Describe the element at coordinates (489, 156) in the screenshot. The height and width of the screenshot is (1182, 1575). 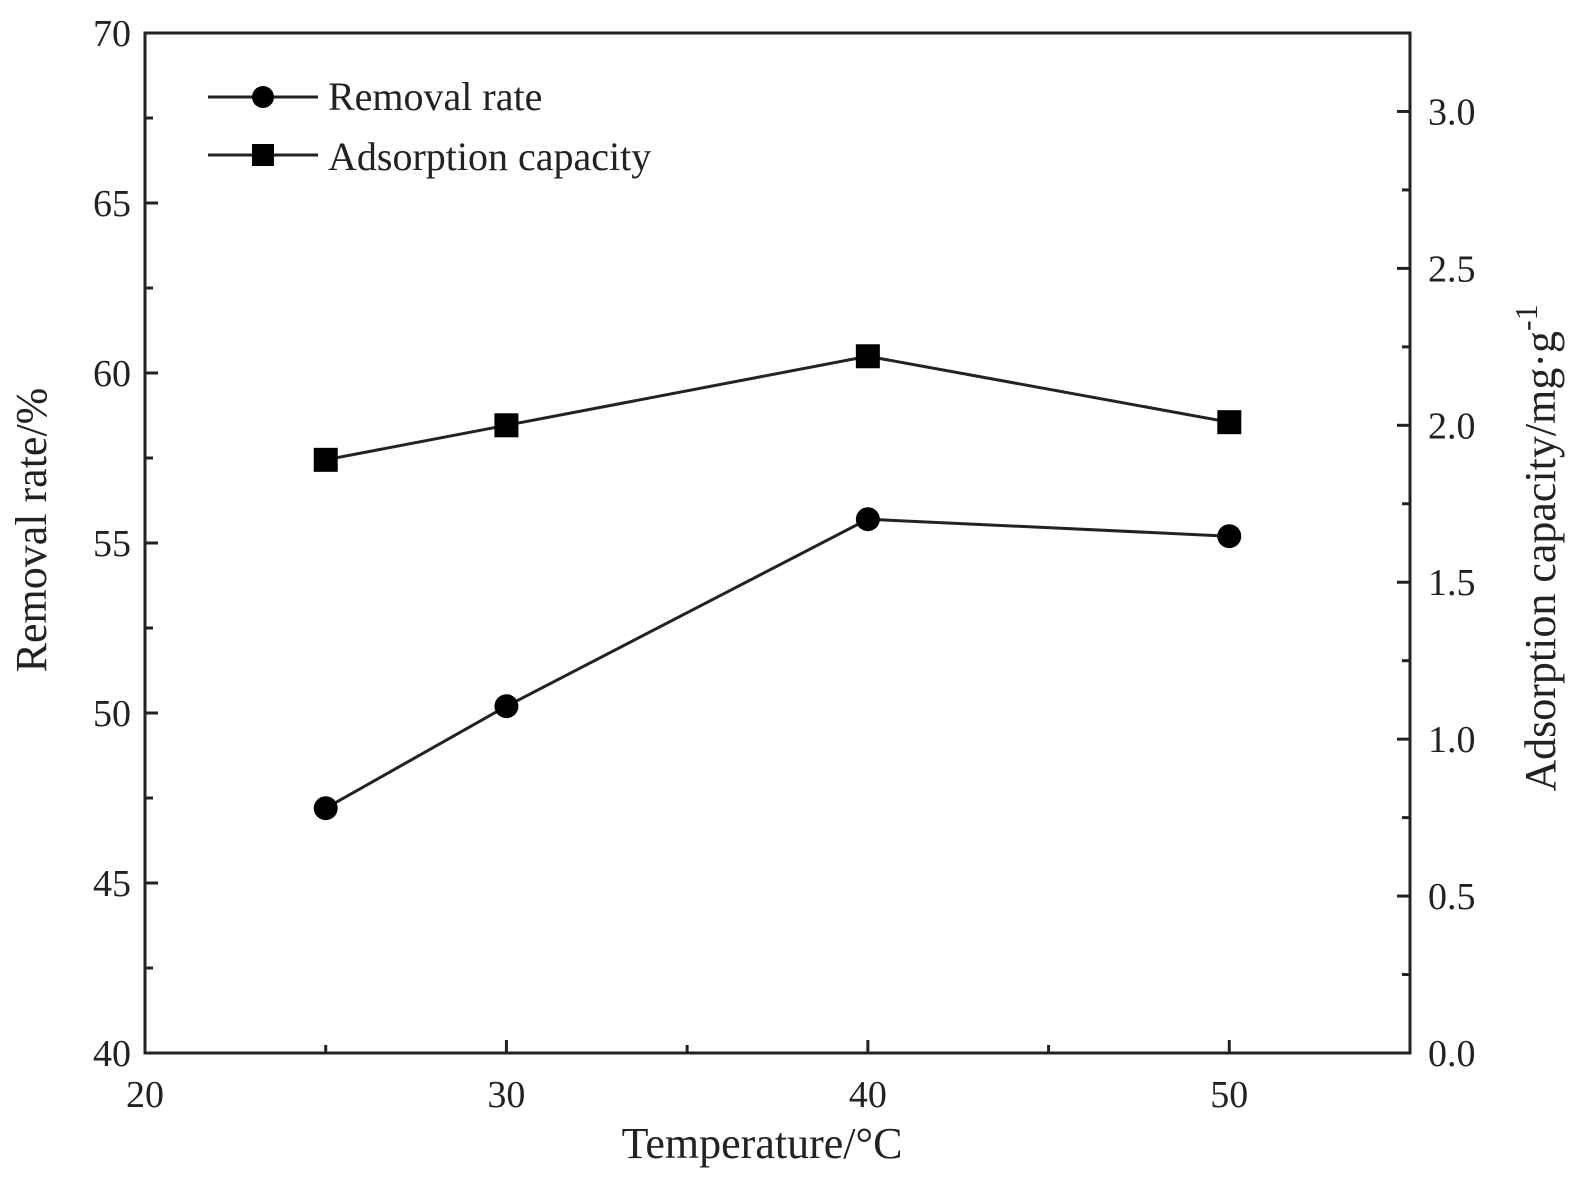
I see `legend-label-adsorption-capacity: Adsorption capacity` at that location.